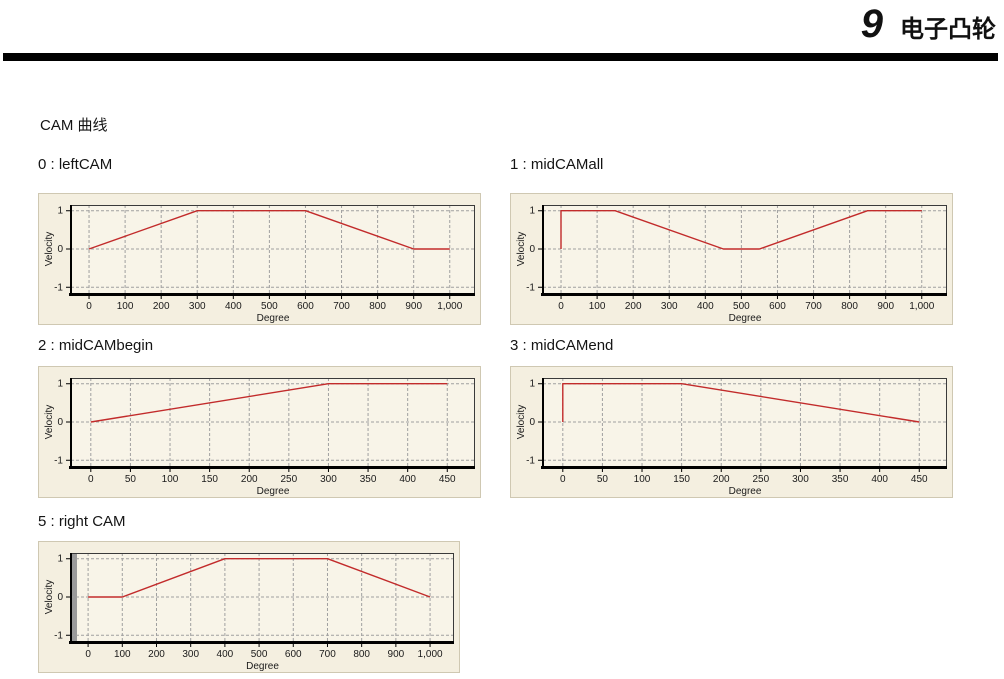 The width and height of the screenshot is (1004, 679). Describe the element at coordinates (74, 597) in the screenshot. I see `left-gray-strip` at that location.